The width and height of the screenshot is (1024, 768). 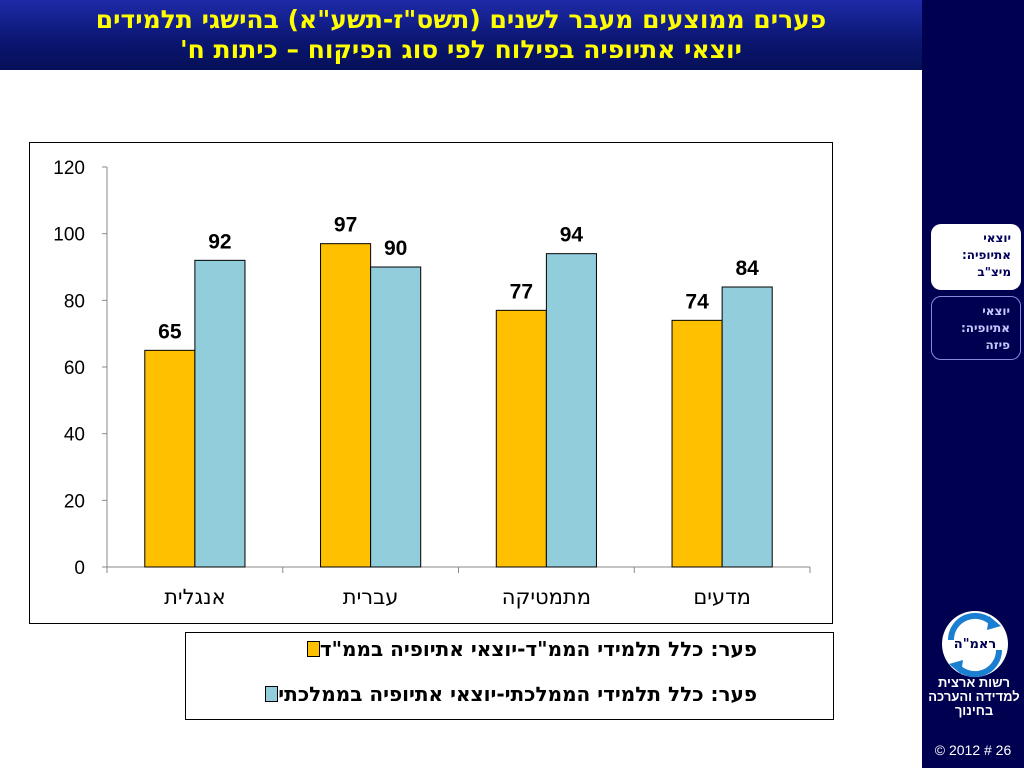 I want to click on svg-text: ראמ"ה, so click(x=975, y=644).